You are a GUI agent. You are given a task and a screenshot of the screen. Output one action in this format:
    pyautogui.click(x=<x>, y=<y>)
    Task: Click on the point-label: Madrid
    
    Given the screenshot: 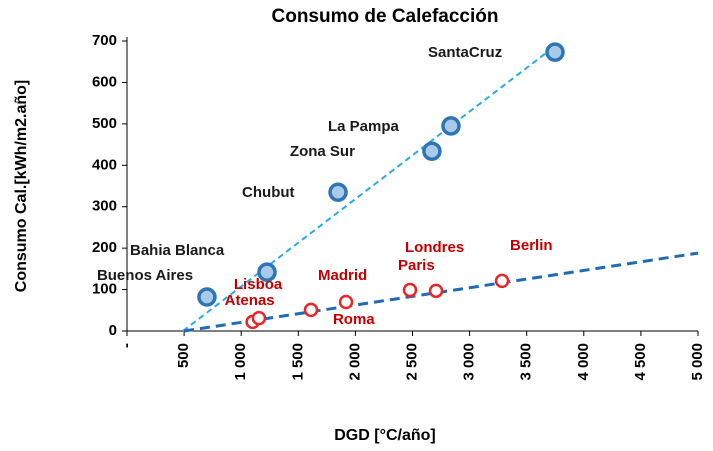 What is the action you would take?
    pyautogui.click(x=342, y=275)
    